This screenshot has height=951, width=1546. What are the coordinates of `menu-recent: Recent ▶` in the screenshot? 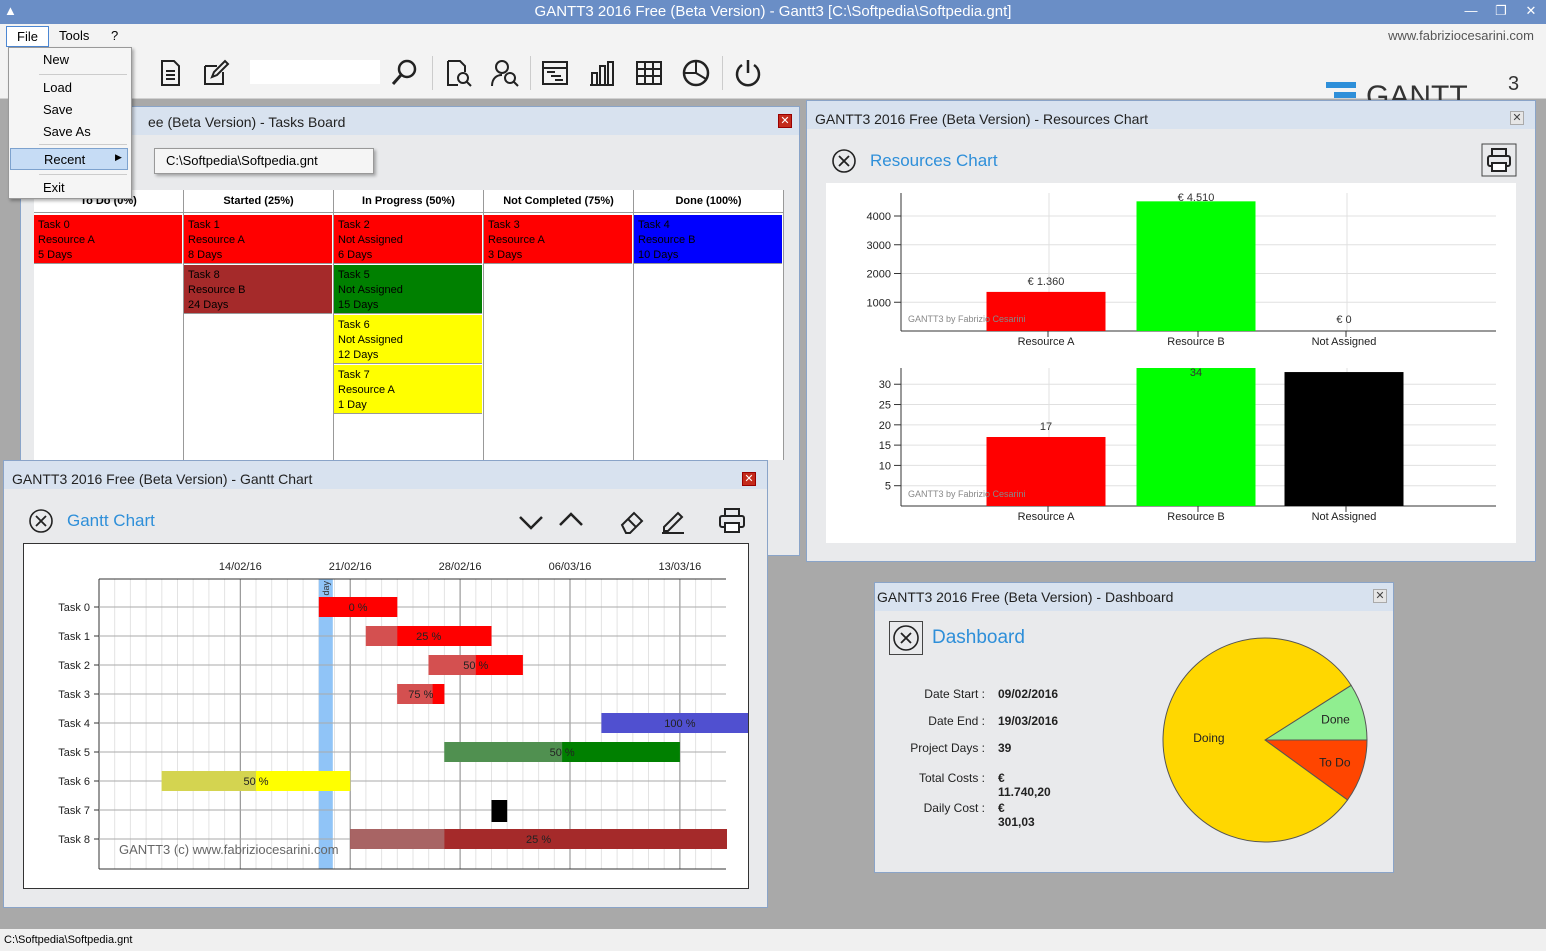 It's located at (69, 159).